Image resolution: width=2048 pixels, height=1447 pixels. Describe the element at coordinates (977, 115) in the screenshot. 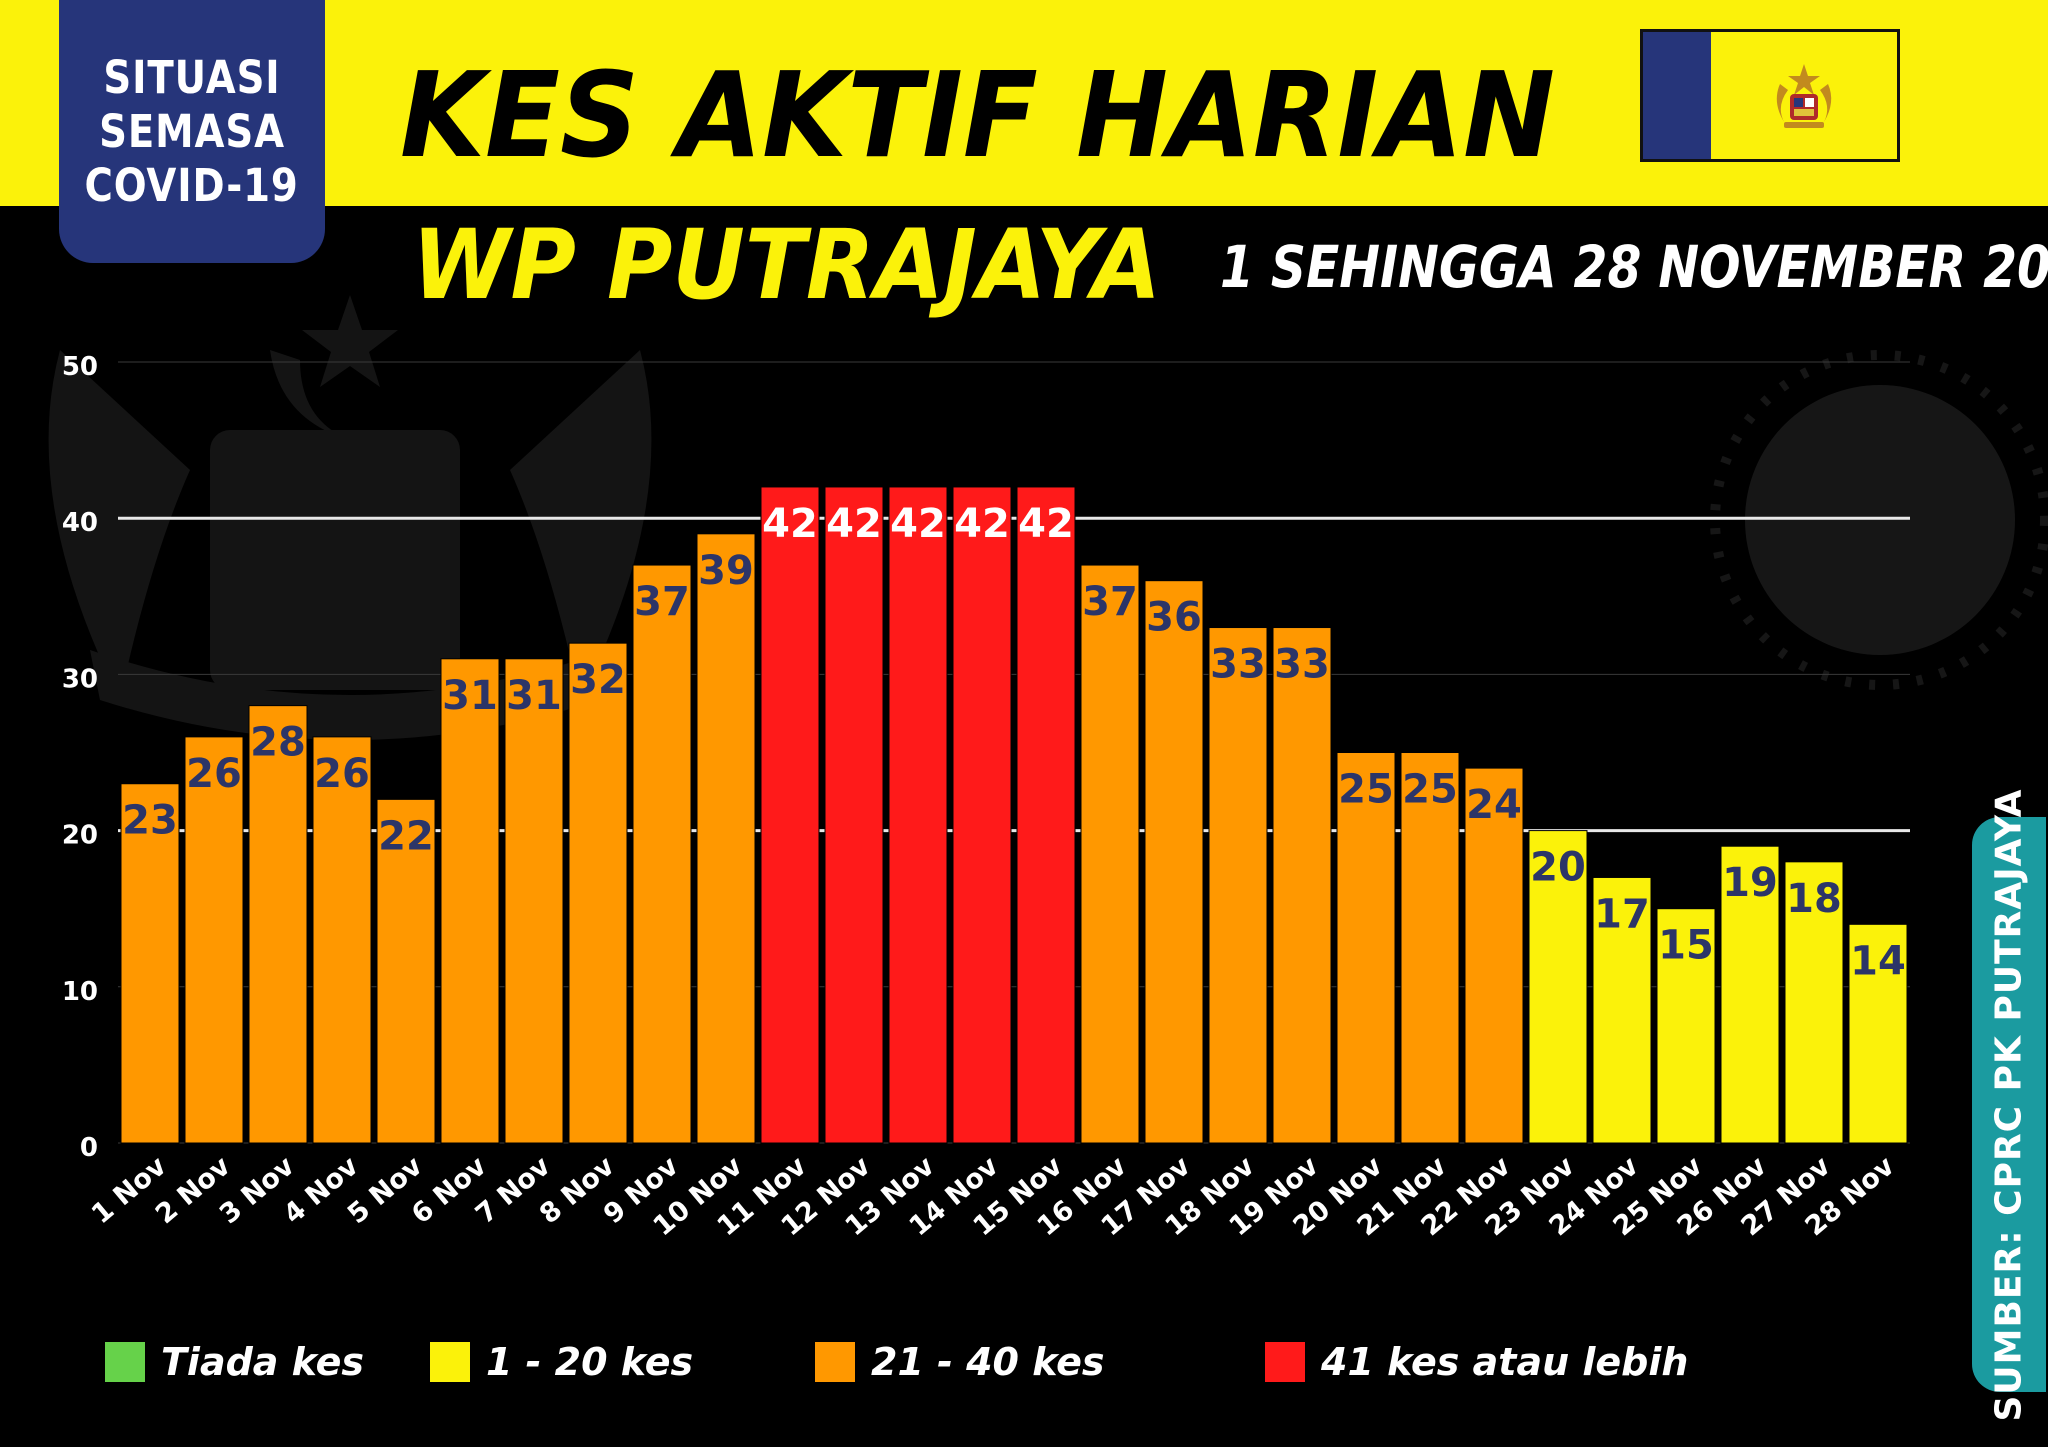

I see `page-title: KES AKTIF HARIAN` at that location.